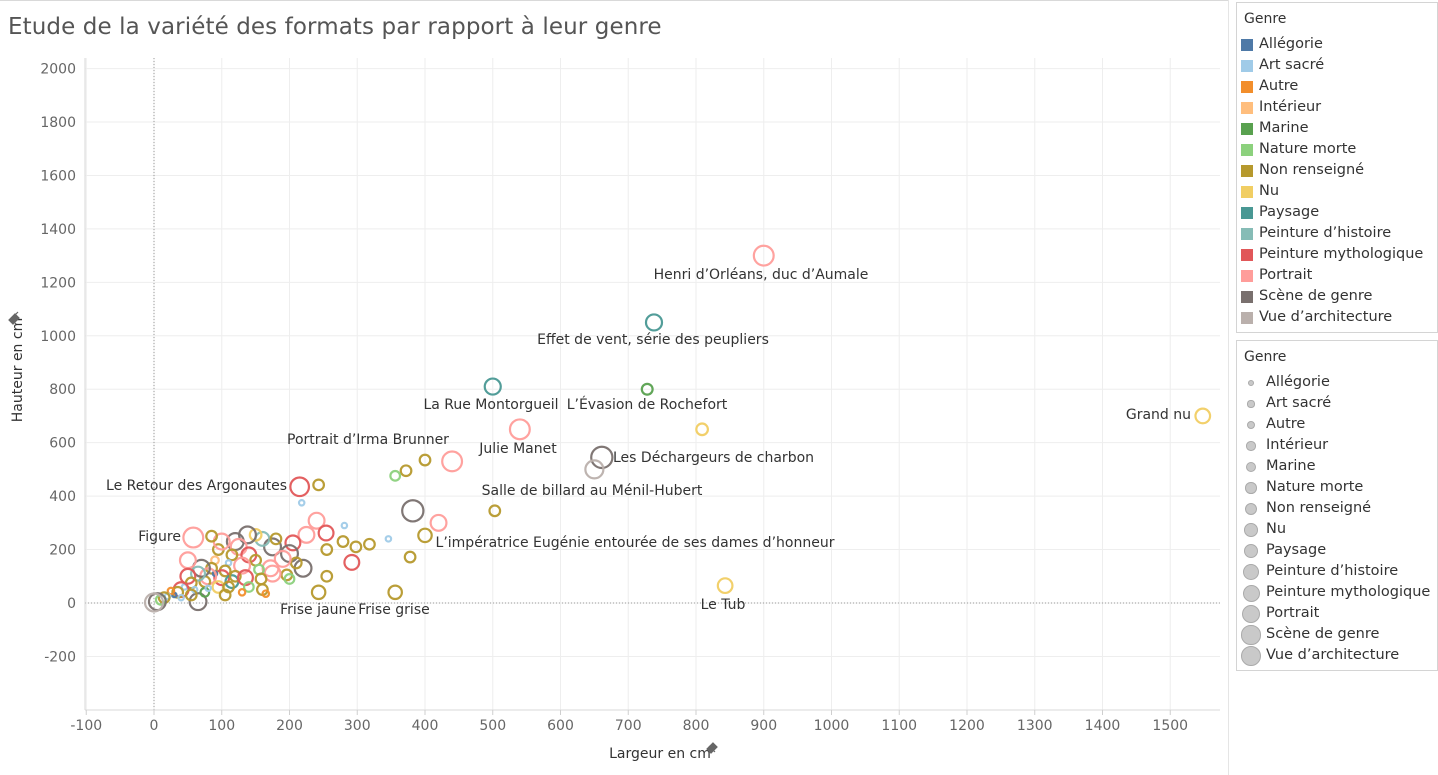 This screenshot has width=1438, height=775. What do you see at coordinates (1337, 593) in the screenshot?
I see `size-legend-item: Peinture mythologique` at bounding box center [1337, 593].